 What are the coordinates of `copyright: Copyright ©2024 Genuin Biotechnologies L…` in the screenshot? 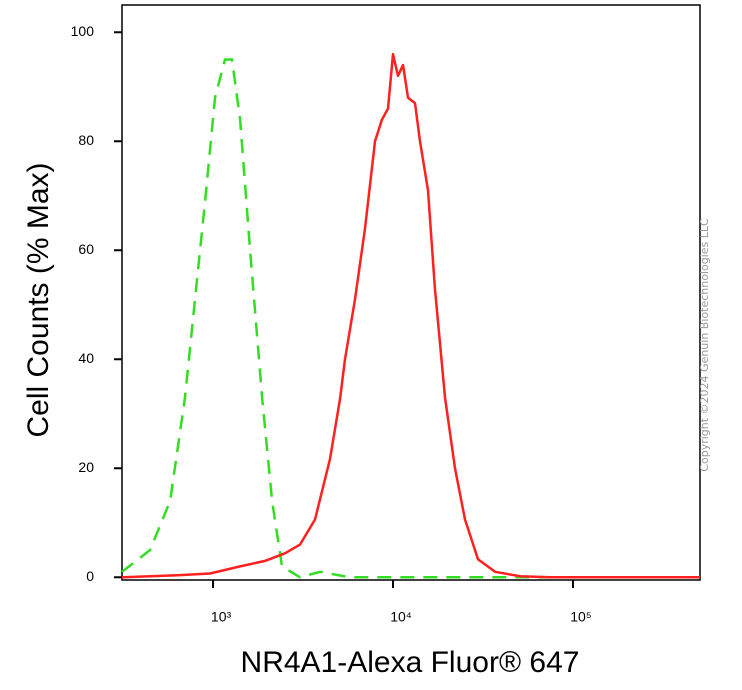 It's located at (704, 345).